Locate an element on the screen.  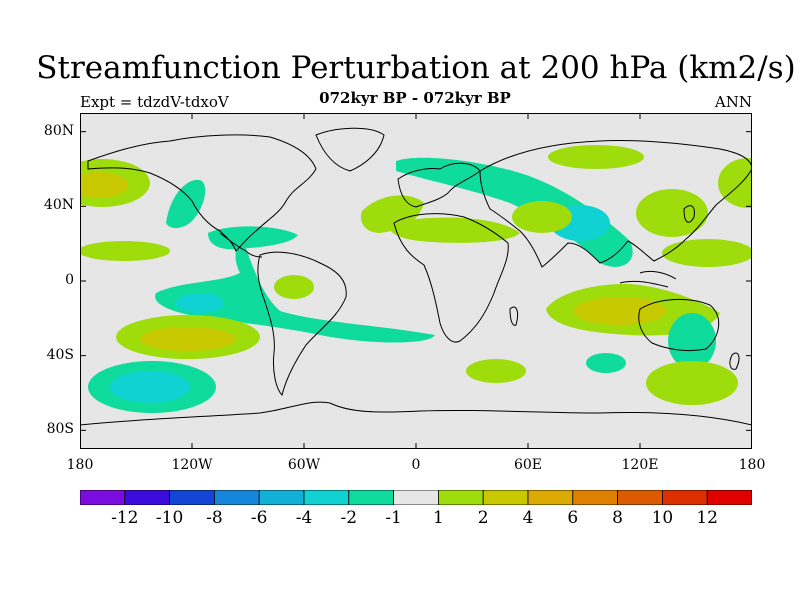
colorbar-label: -12 is located at coordinates (125, 518).